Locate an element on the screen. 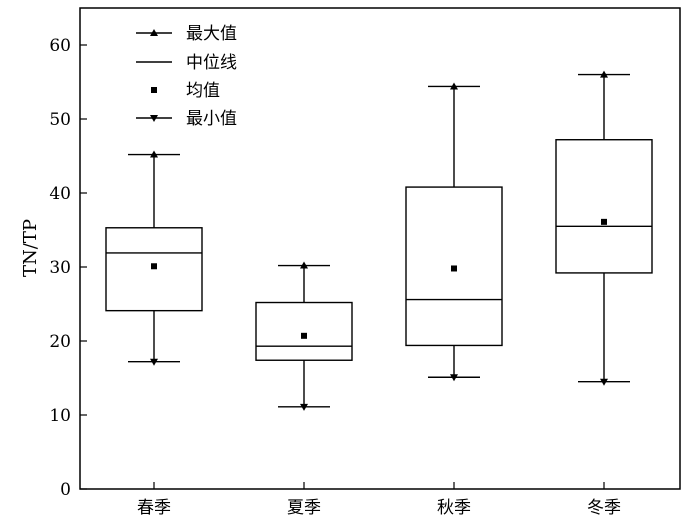  x-axis: 春季 夏季 秋季 冬季 is located at coordinates (379, 500).